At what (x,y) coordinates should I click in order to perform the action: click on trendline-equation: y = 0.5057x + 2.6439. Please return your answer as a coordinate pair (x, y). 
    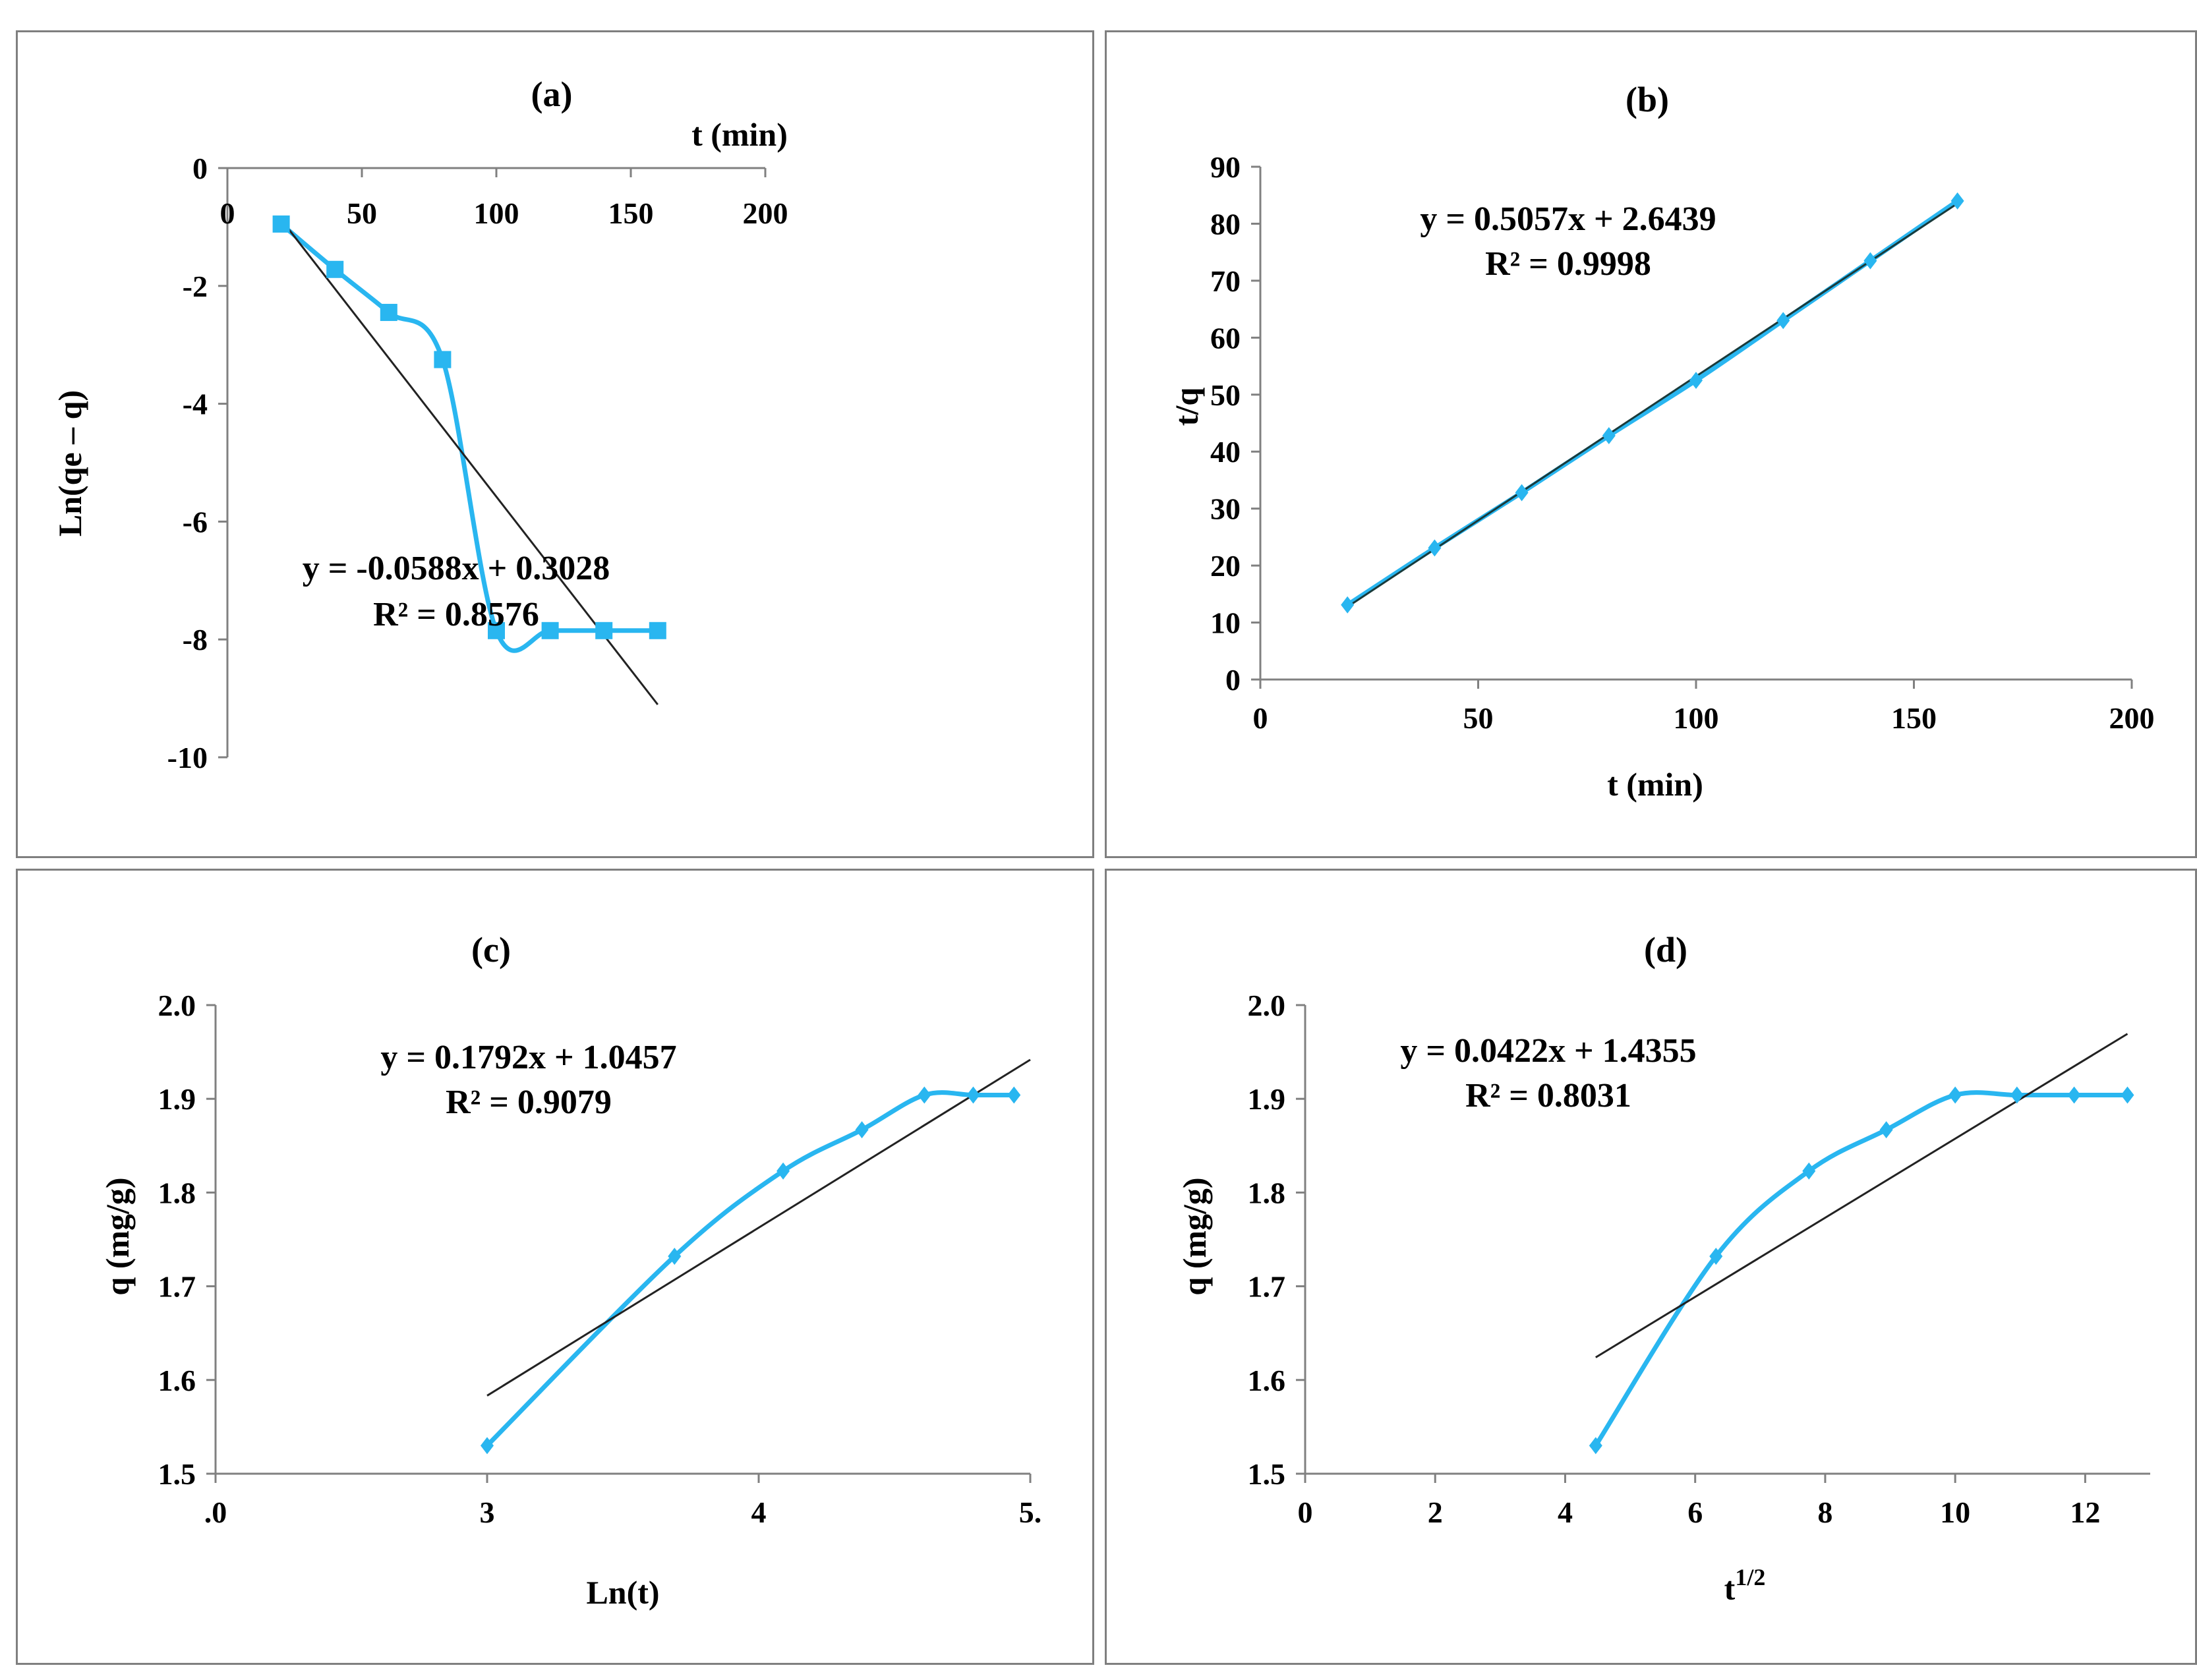
    Looking at the image, I should click on (1568, 219).